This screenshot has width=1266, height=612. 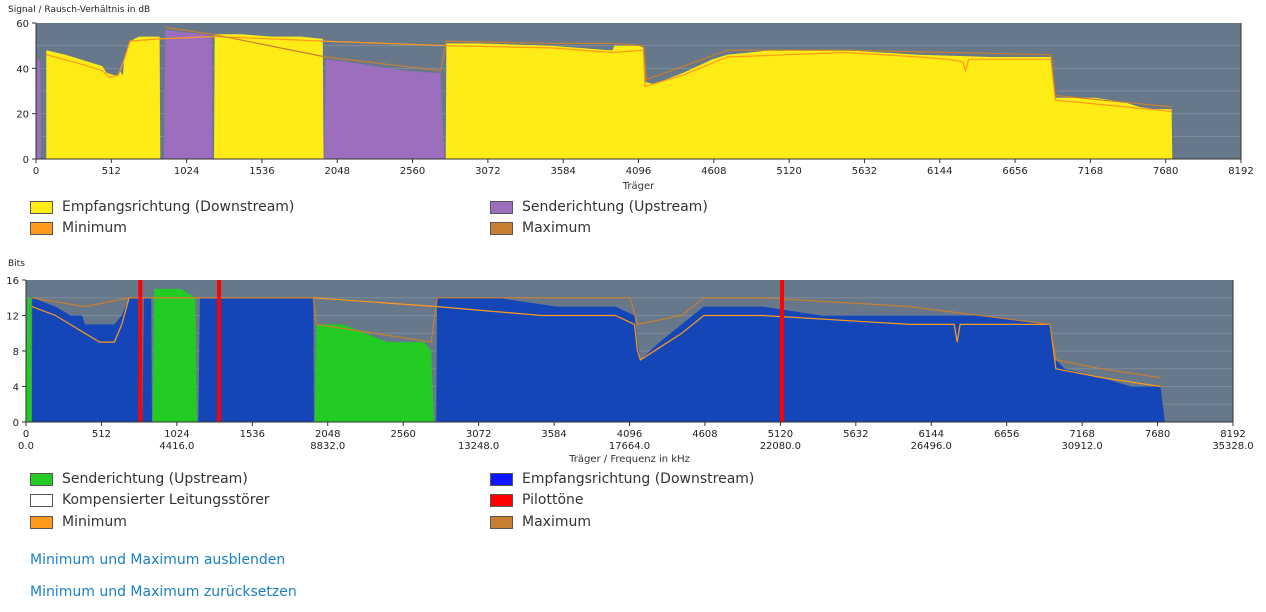 I want to click on freq-tick-label: 17664.0, so click(x=629, y=446).